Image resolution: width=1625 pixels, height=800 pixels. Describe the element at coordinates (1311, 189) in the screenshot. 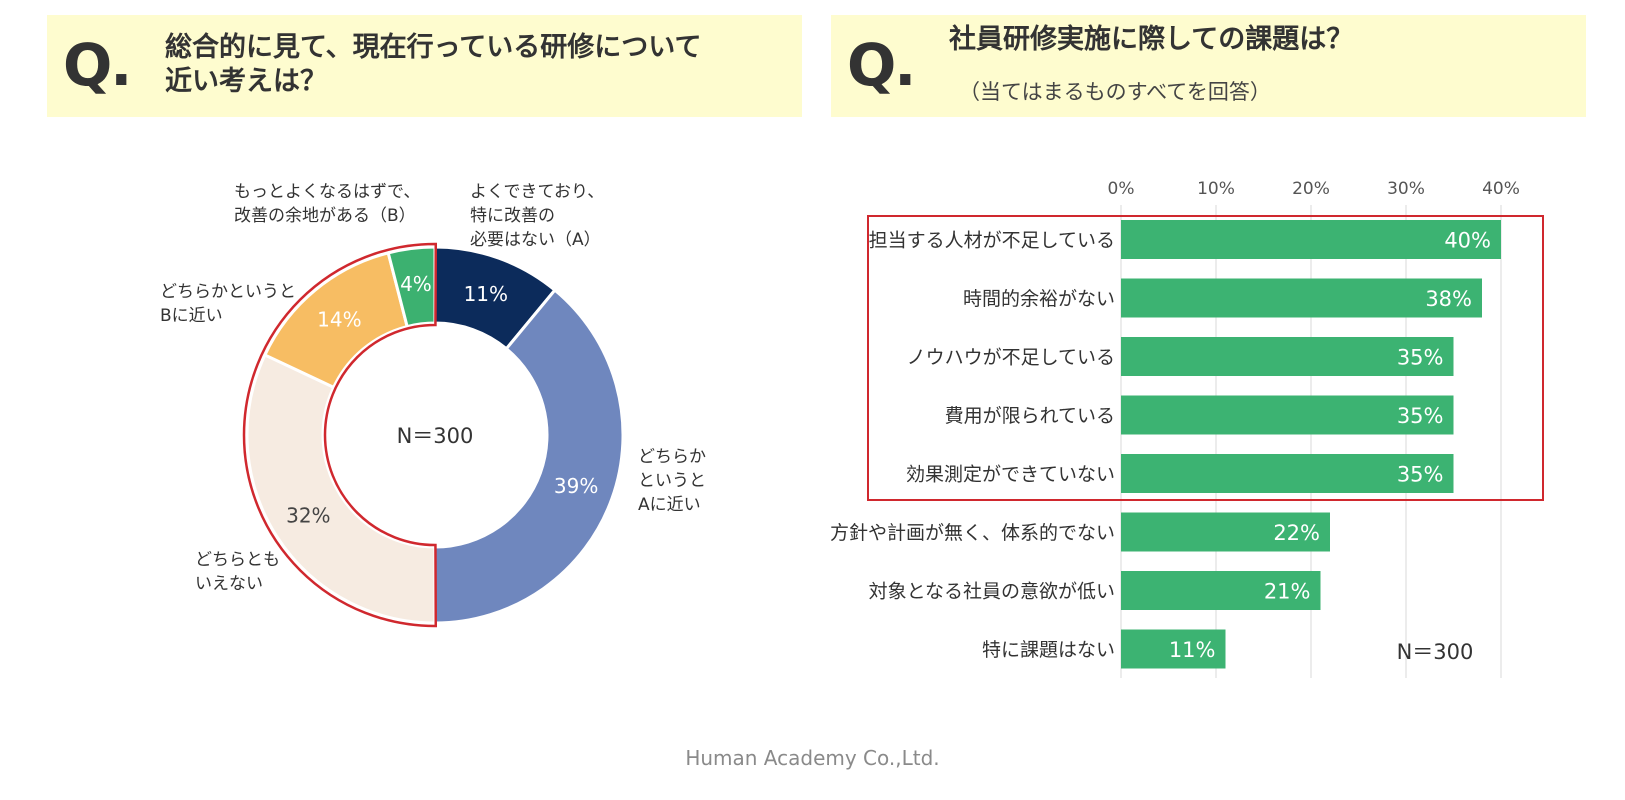

I see `x-tick-label: 20%` at that location.